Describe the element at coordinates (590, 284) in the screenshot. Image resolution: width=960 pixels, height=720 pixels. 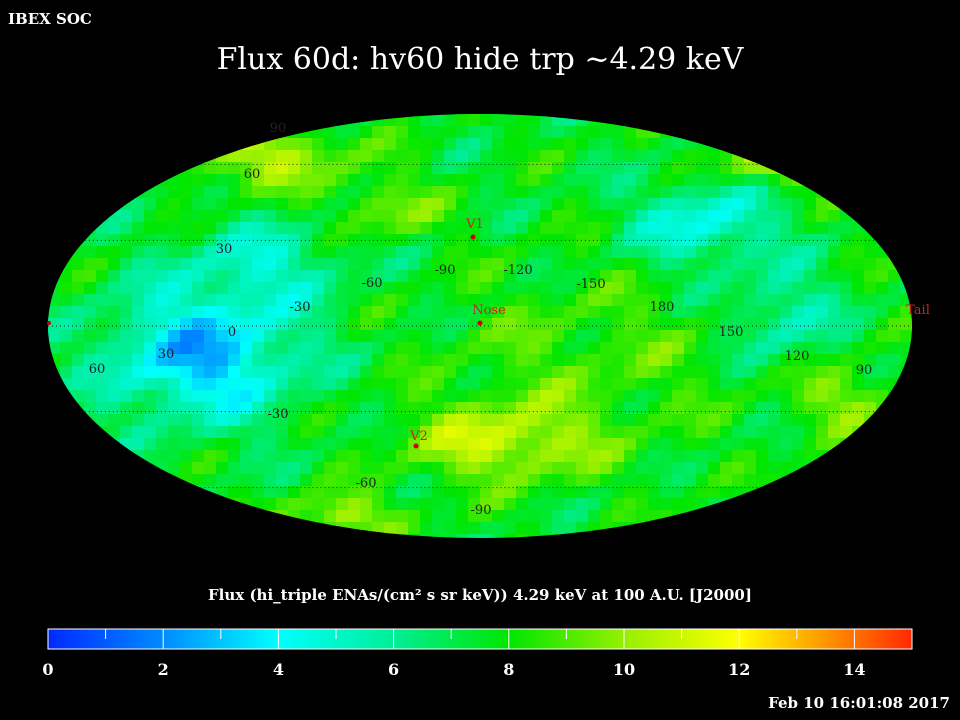
I see `lon-label-minus150: -150` at that location.